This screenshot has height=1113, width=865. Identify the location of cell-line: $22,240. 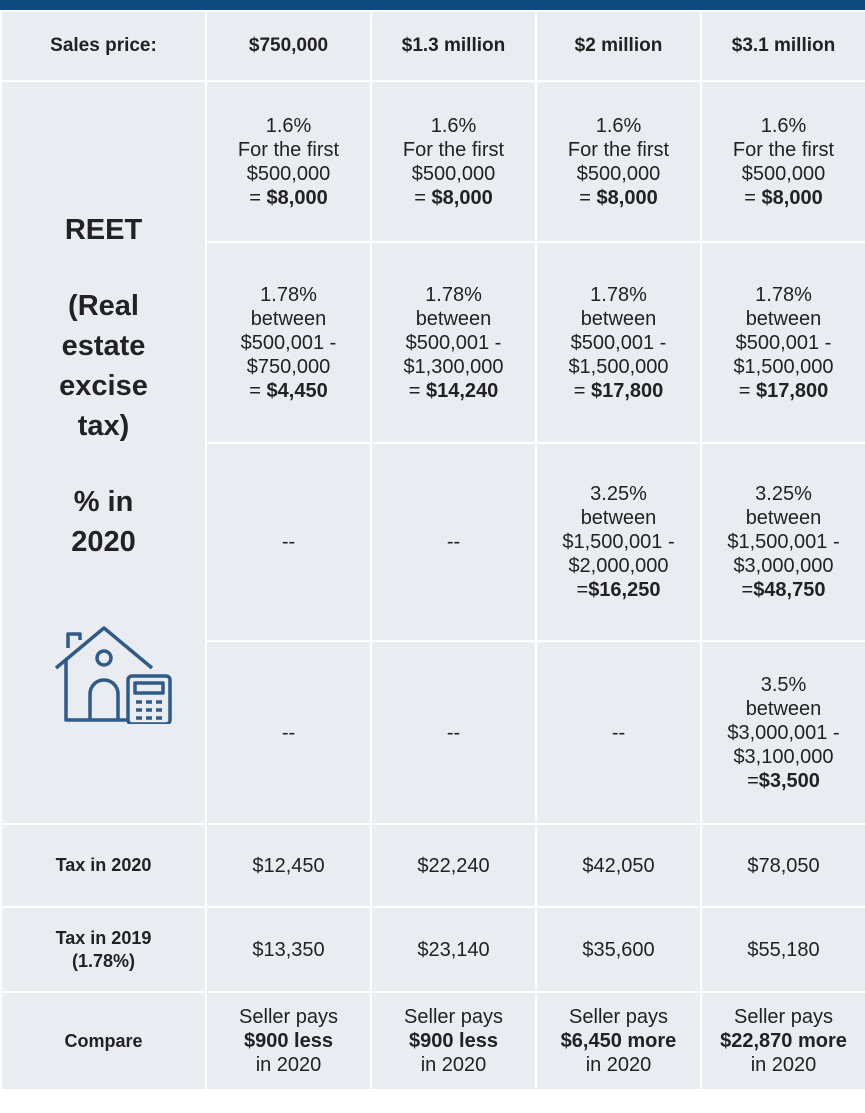
(453, 865).